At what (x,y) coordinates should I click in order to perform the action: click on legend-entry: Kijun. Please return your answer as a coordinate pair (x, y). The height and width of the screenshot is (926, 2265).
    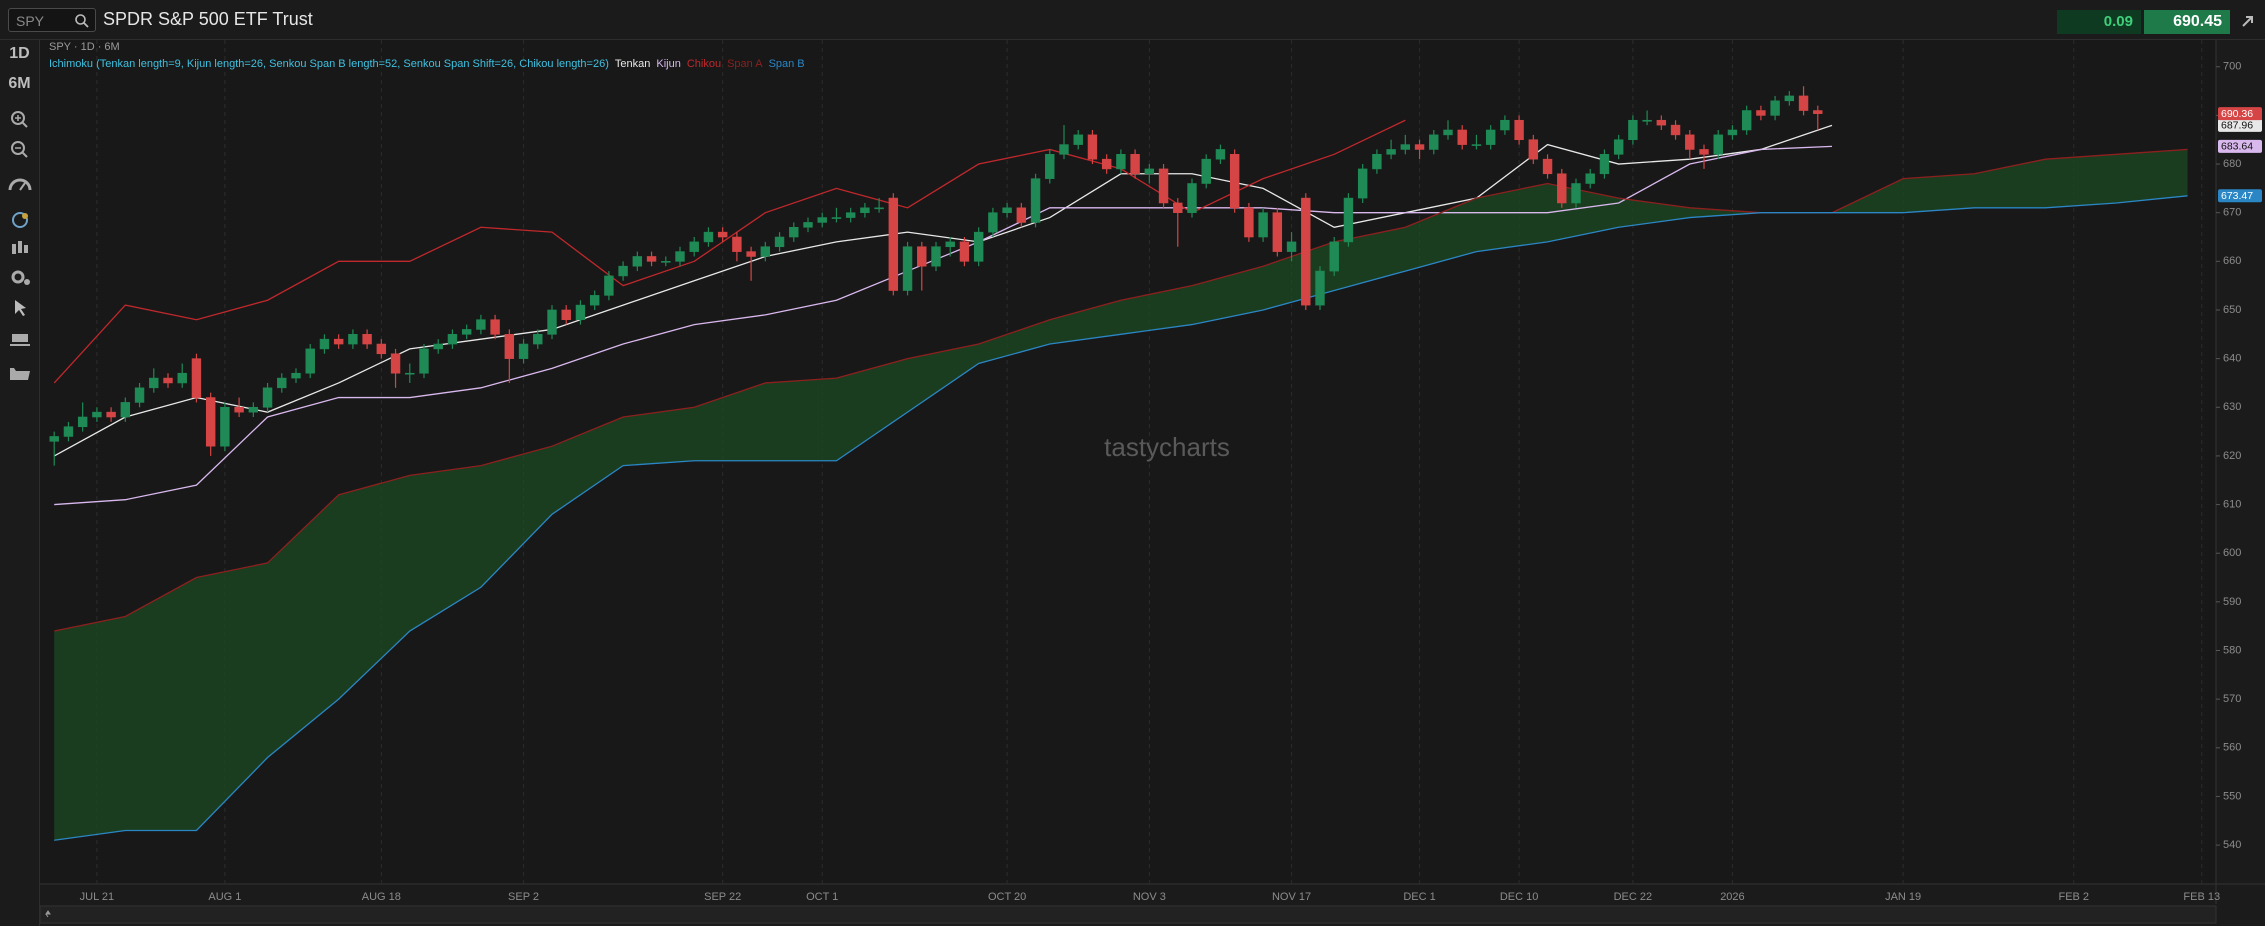
    Looking at the image, I should click on (668, 64).